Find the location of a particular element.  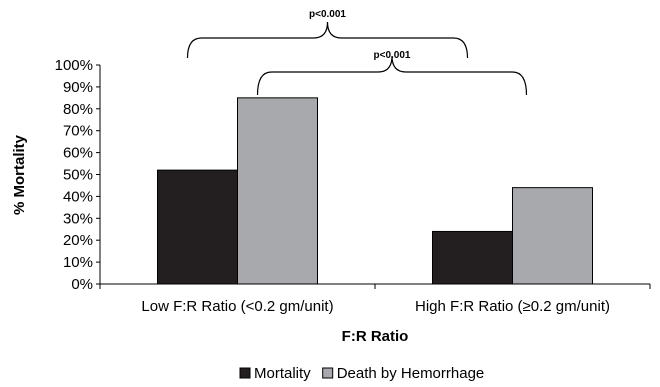

significance-2-label: p<0.001 is located at coordinates (392, 55).